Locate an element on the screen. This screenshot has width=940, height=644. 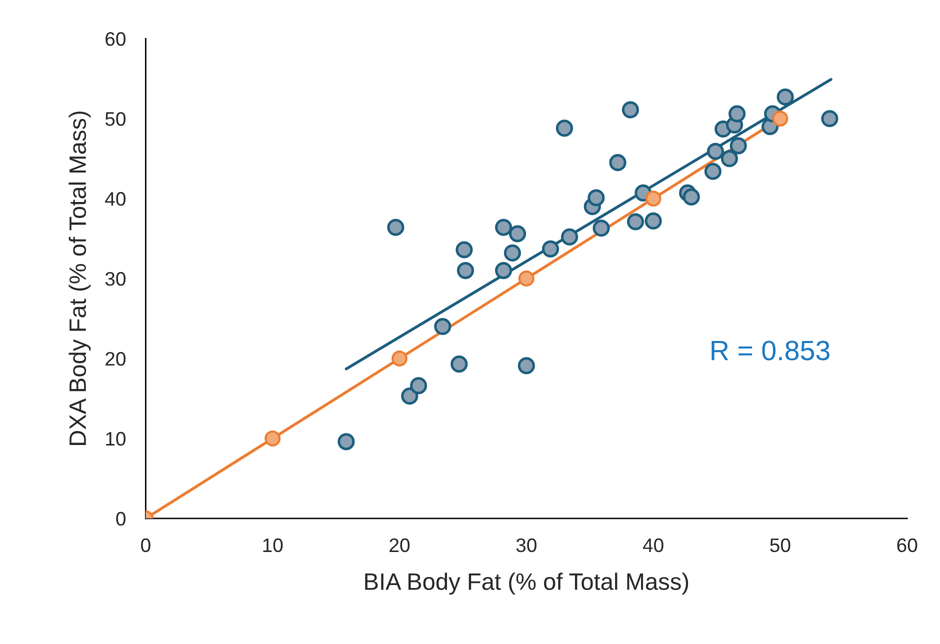
annotation: R = 0.853 is located at coordinates (771, 350).